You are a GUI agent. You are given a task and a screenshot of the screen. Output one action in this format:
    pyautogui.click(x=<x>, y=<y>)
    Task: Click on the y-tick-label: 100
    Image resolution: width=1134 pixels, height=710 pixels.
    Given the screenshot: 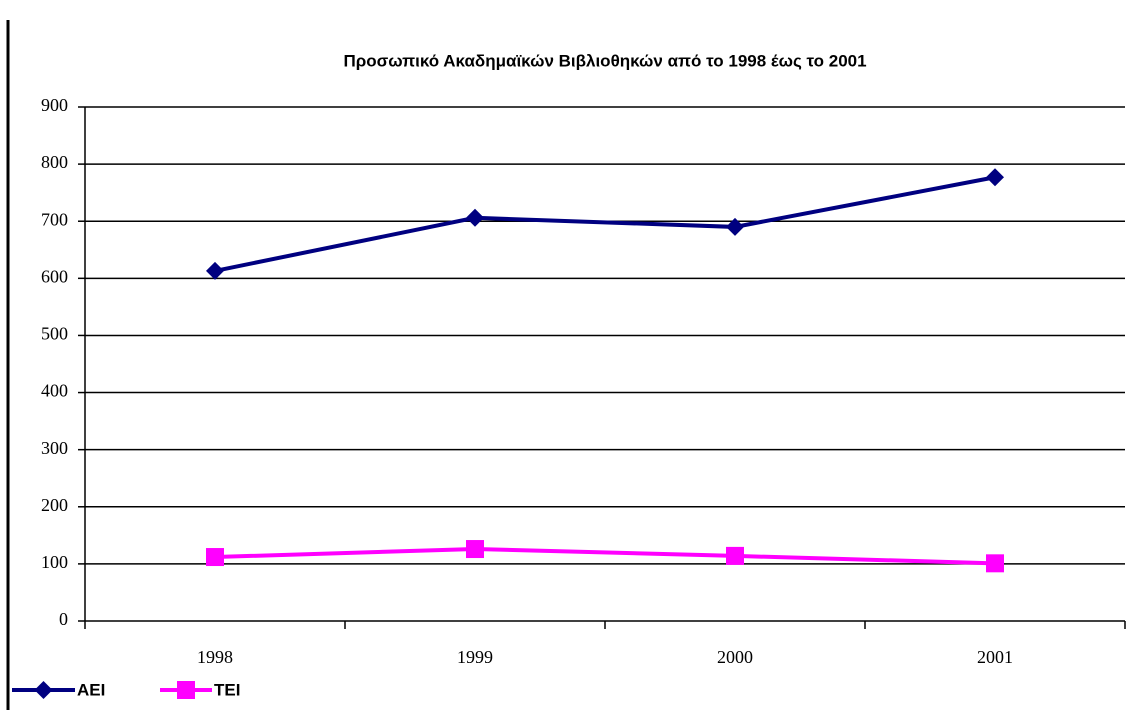 What is the action you would take?
    pyautogui.click(x=54, y=562)
    